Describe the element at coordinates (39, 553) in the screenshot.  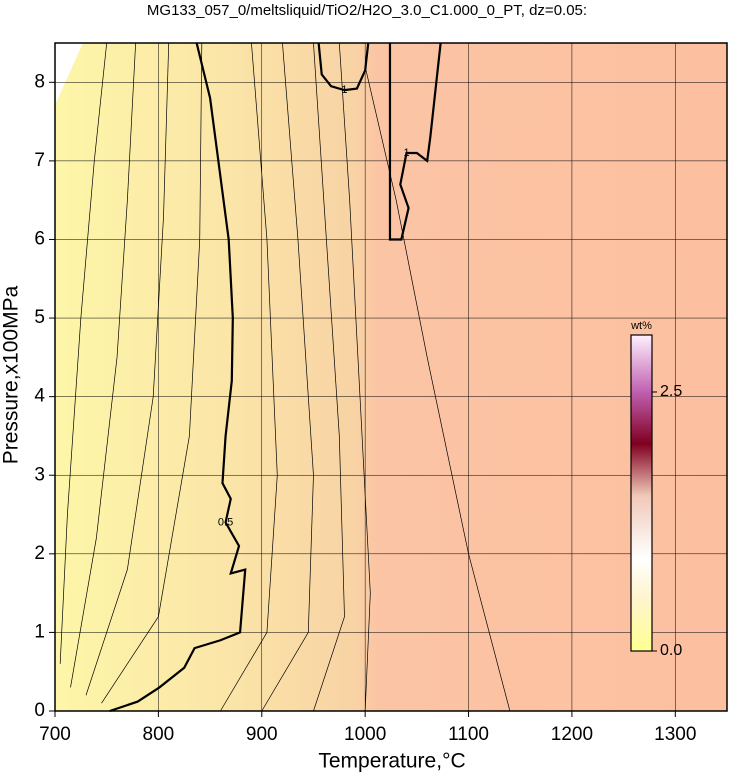
I see `y-tick-label: 2` at that location.